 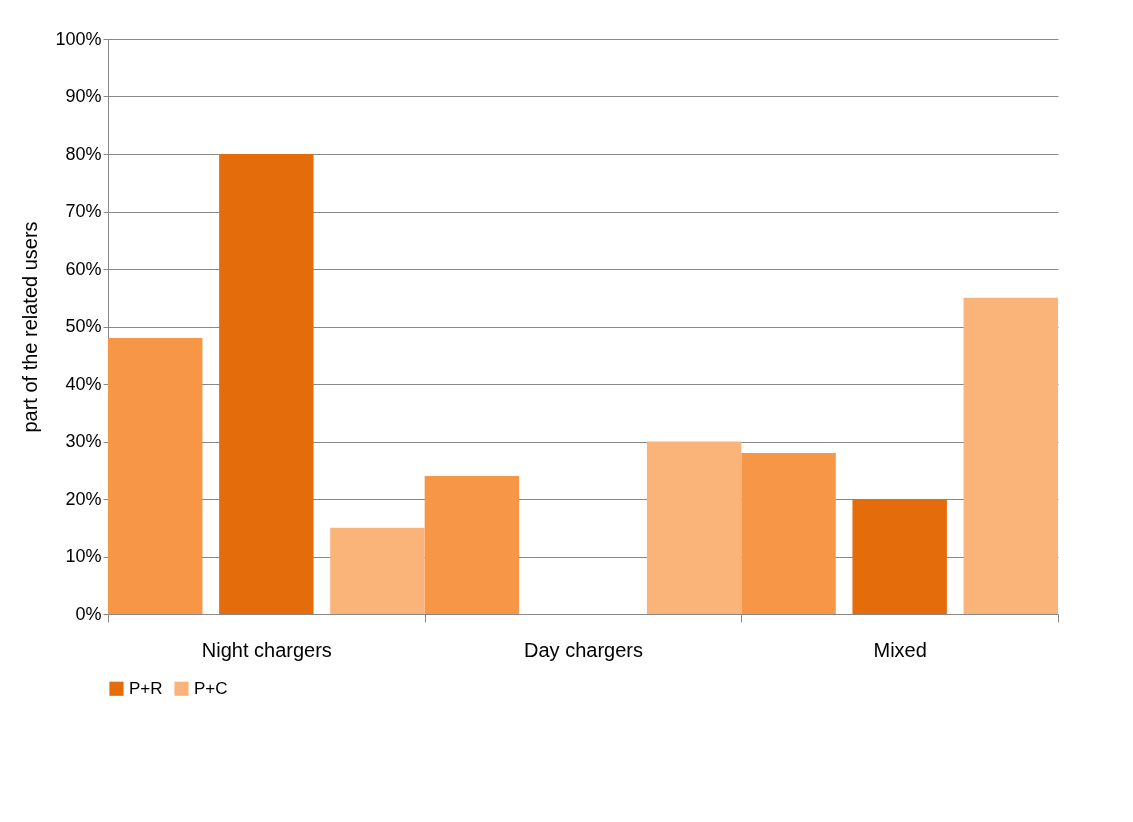 What do you see at coordinates (88, 613) in the screenshot?
I see `y-tick-label: 0%` at bounding box center [88, 613].